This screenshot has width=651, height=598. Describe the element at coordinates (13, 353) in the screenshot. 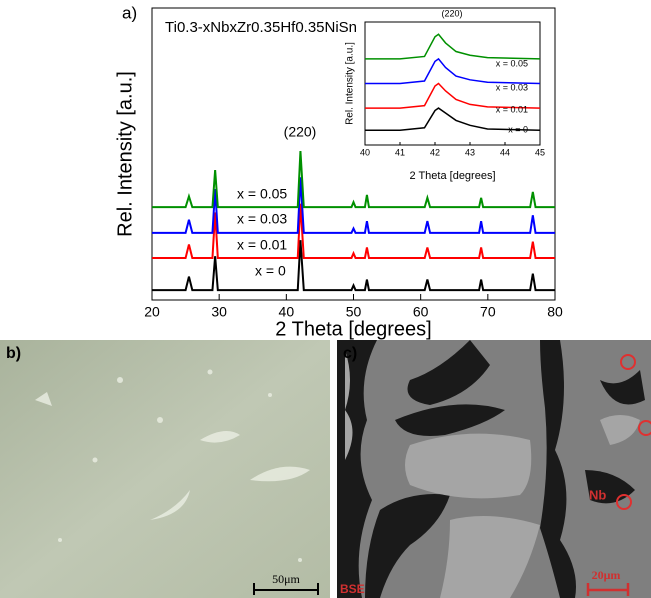

I see `panel-label: b)` at that location.